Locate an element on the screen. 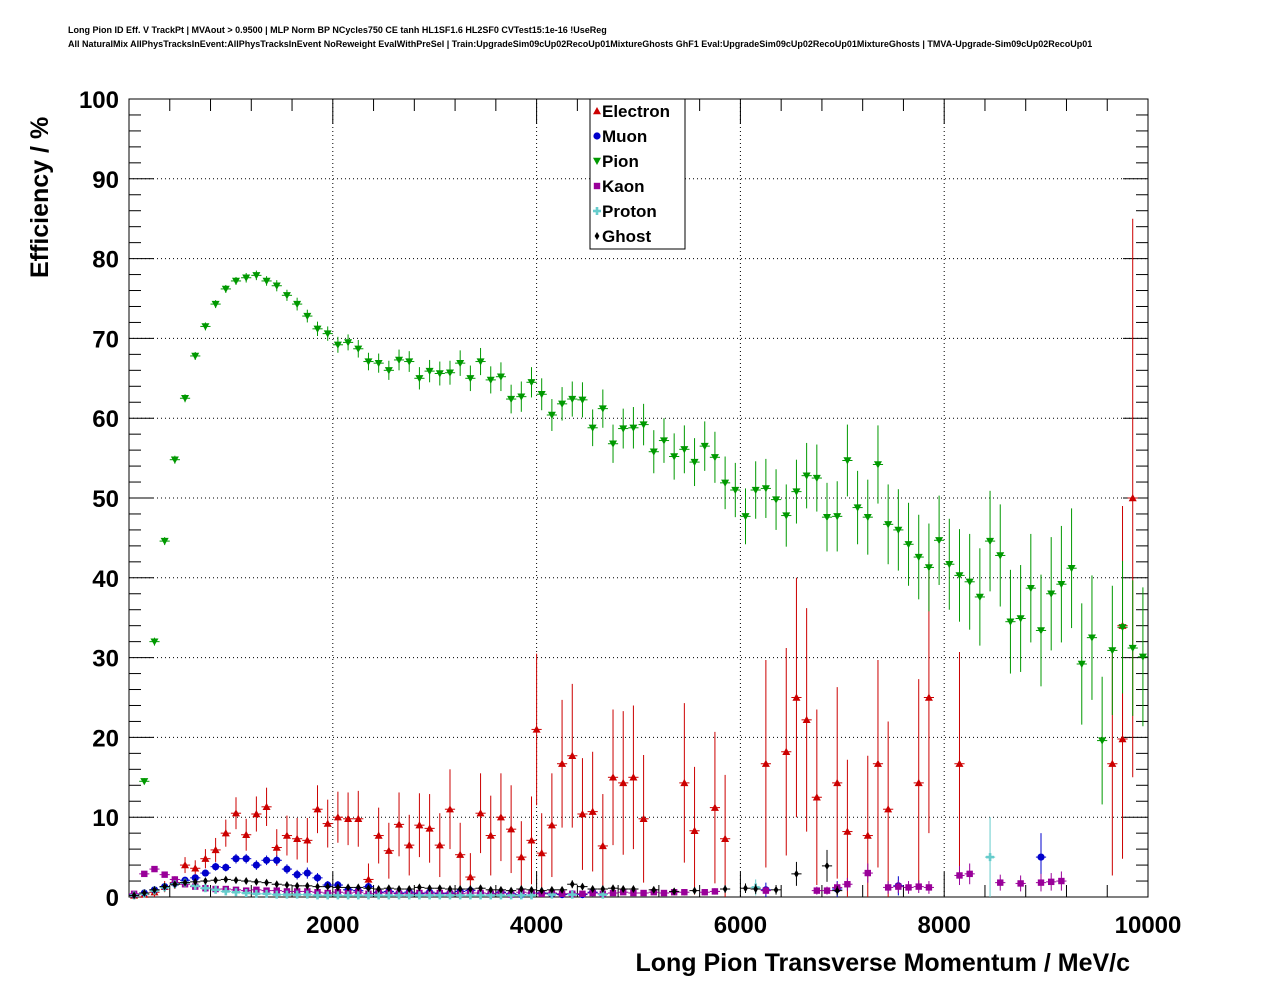 The width and height of the screenshot is (1276, 996). legend-label: Kaon is located at coordinates (623, 186).